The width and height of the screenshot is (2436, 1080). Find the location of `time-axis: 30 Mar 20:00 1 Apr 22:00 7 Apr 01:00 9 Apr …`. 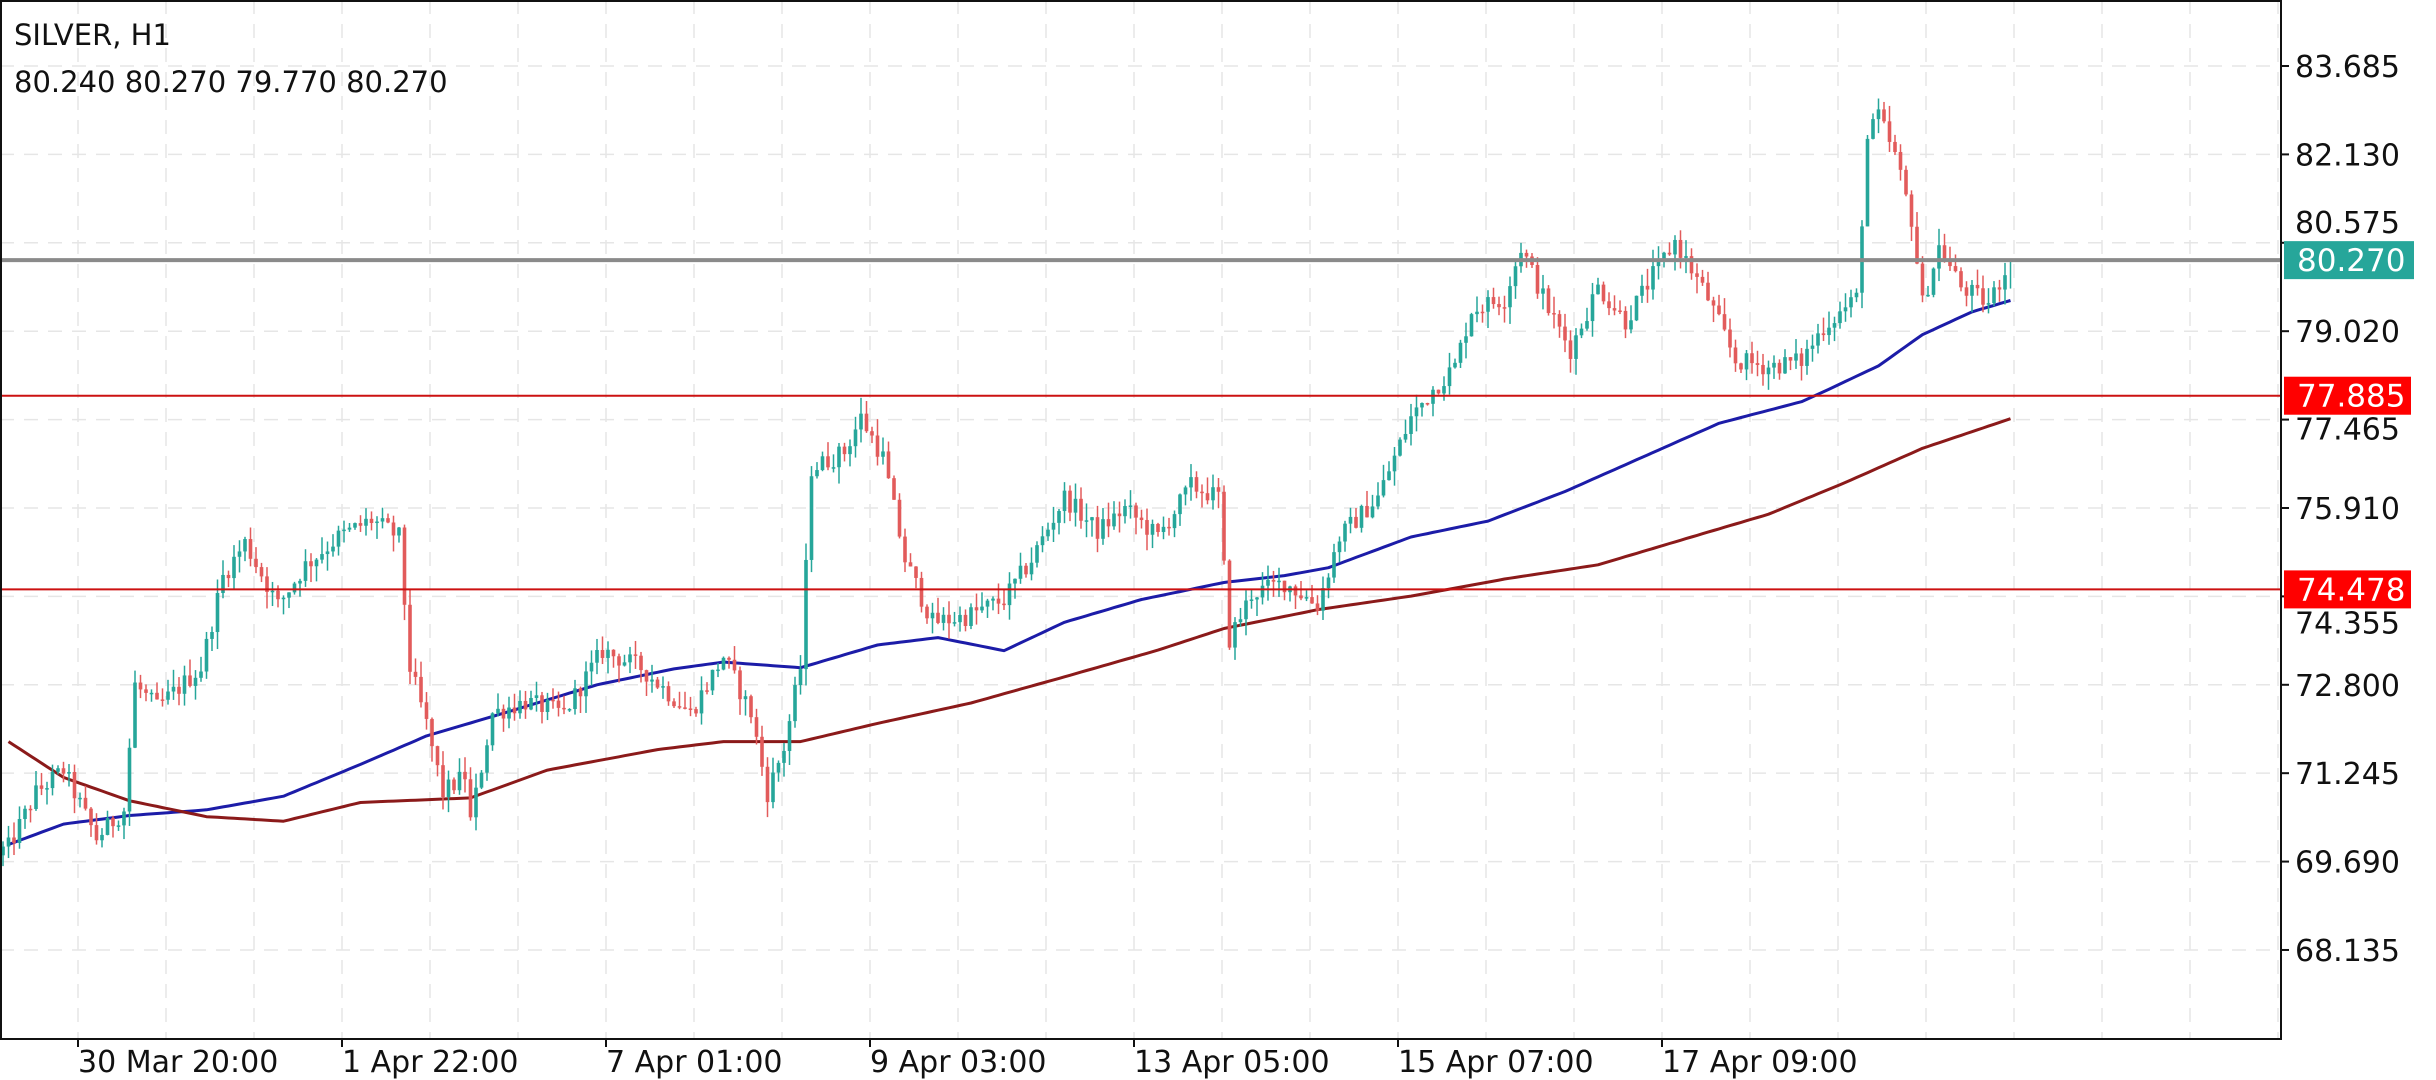

time-axis: 30 Mar 20:00 1 Apr 22:00 7 Apr 01:00 9 Apr … is located at coordinates (967, 1059).